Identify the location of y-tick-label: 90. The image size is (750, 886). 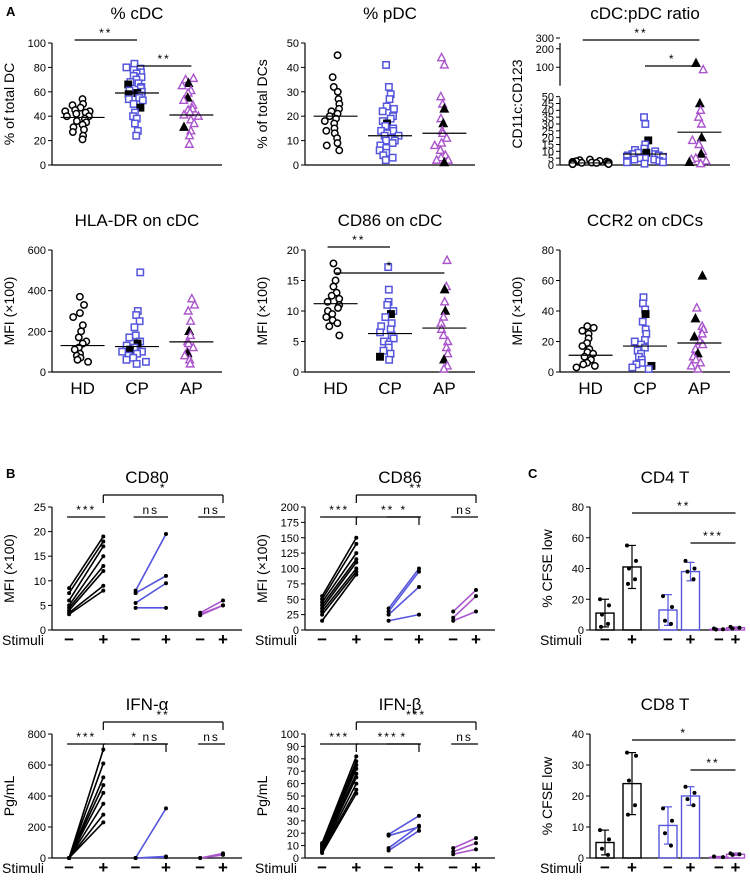
(293, 747).